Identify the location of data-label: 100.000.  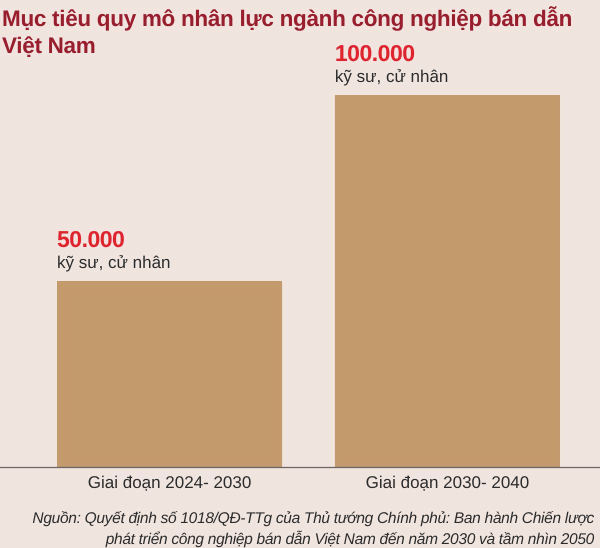
(374, 53).